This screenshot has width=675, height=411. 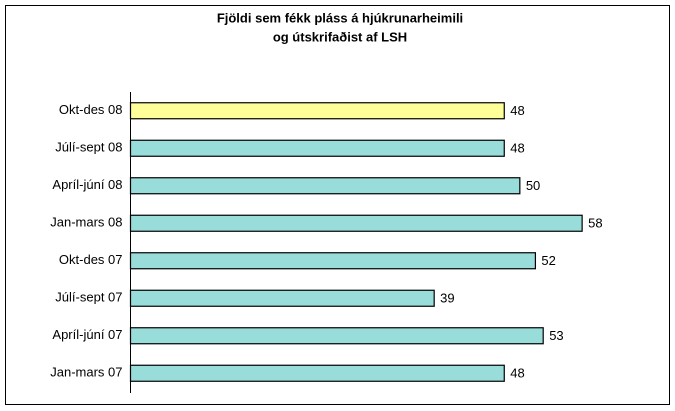 I want to click on y-tick-label: Apríl-júní 08, so click(x=87, y=184).